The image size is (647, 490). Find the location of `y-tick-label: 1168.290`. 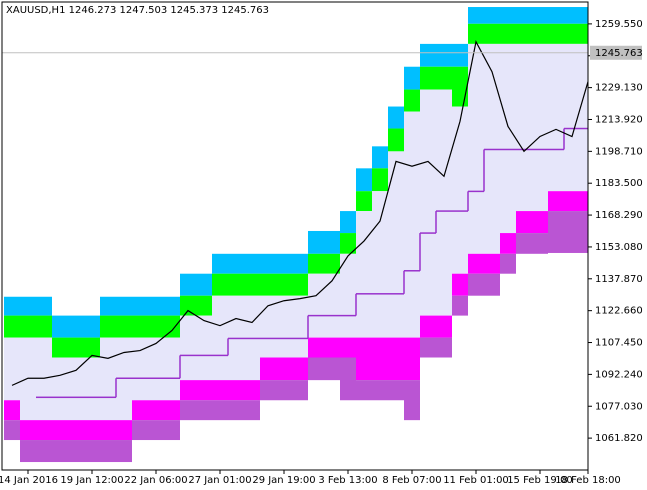

y-tick-label: 1168.290 is located at coordinates (619, 215).